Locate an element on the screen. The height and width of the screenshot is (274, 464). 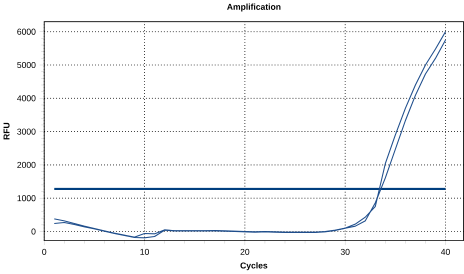
x-tick-label: 10 is located at coordinates (144, 252).